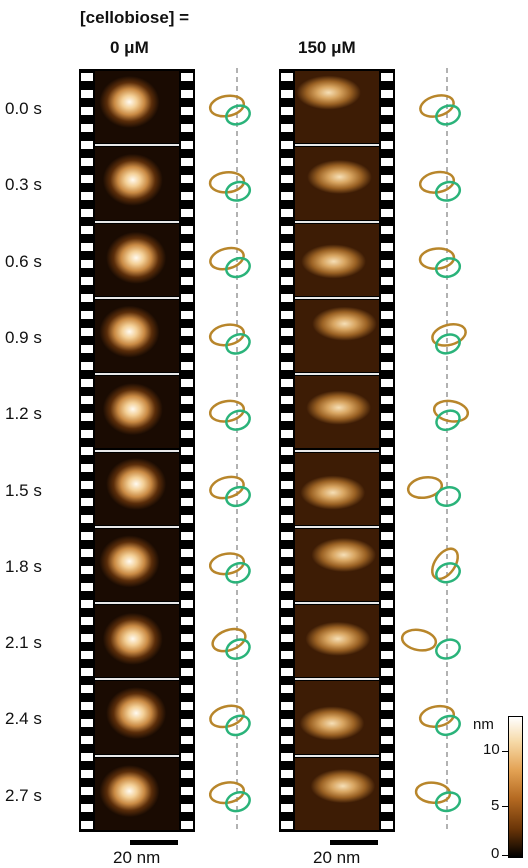 Image resolution: width=528 pixels, height=868 pixels. Describe the element at coordinates (135, 17) in the screenshot. I see `cellobiose-header: [cellobiose] =` at that location.